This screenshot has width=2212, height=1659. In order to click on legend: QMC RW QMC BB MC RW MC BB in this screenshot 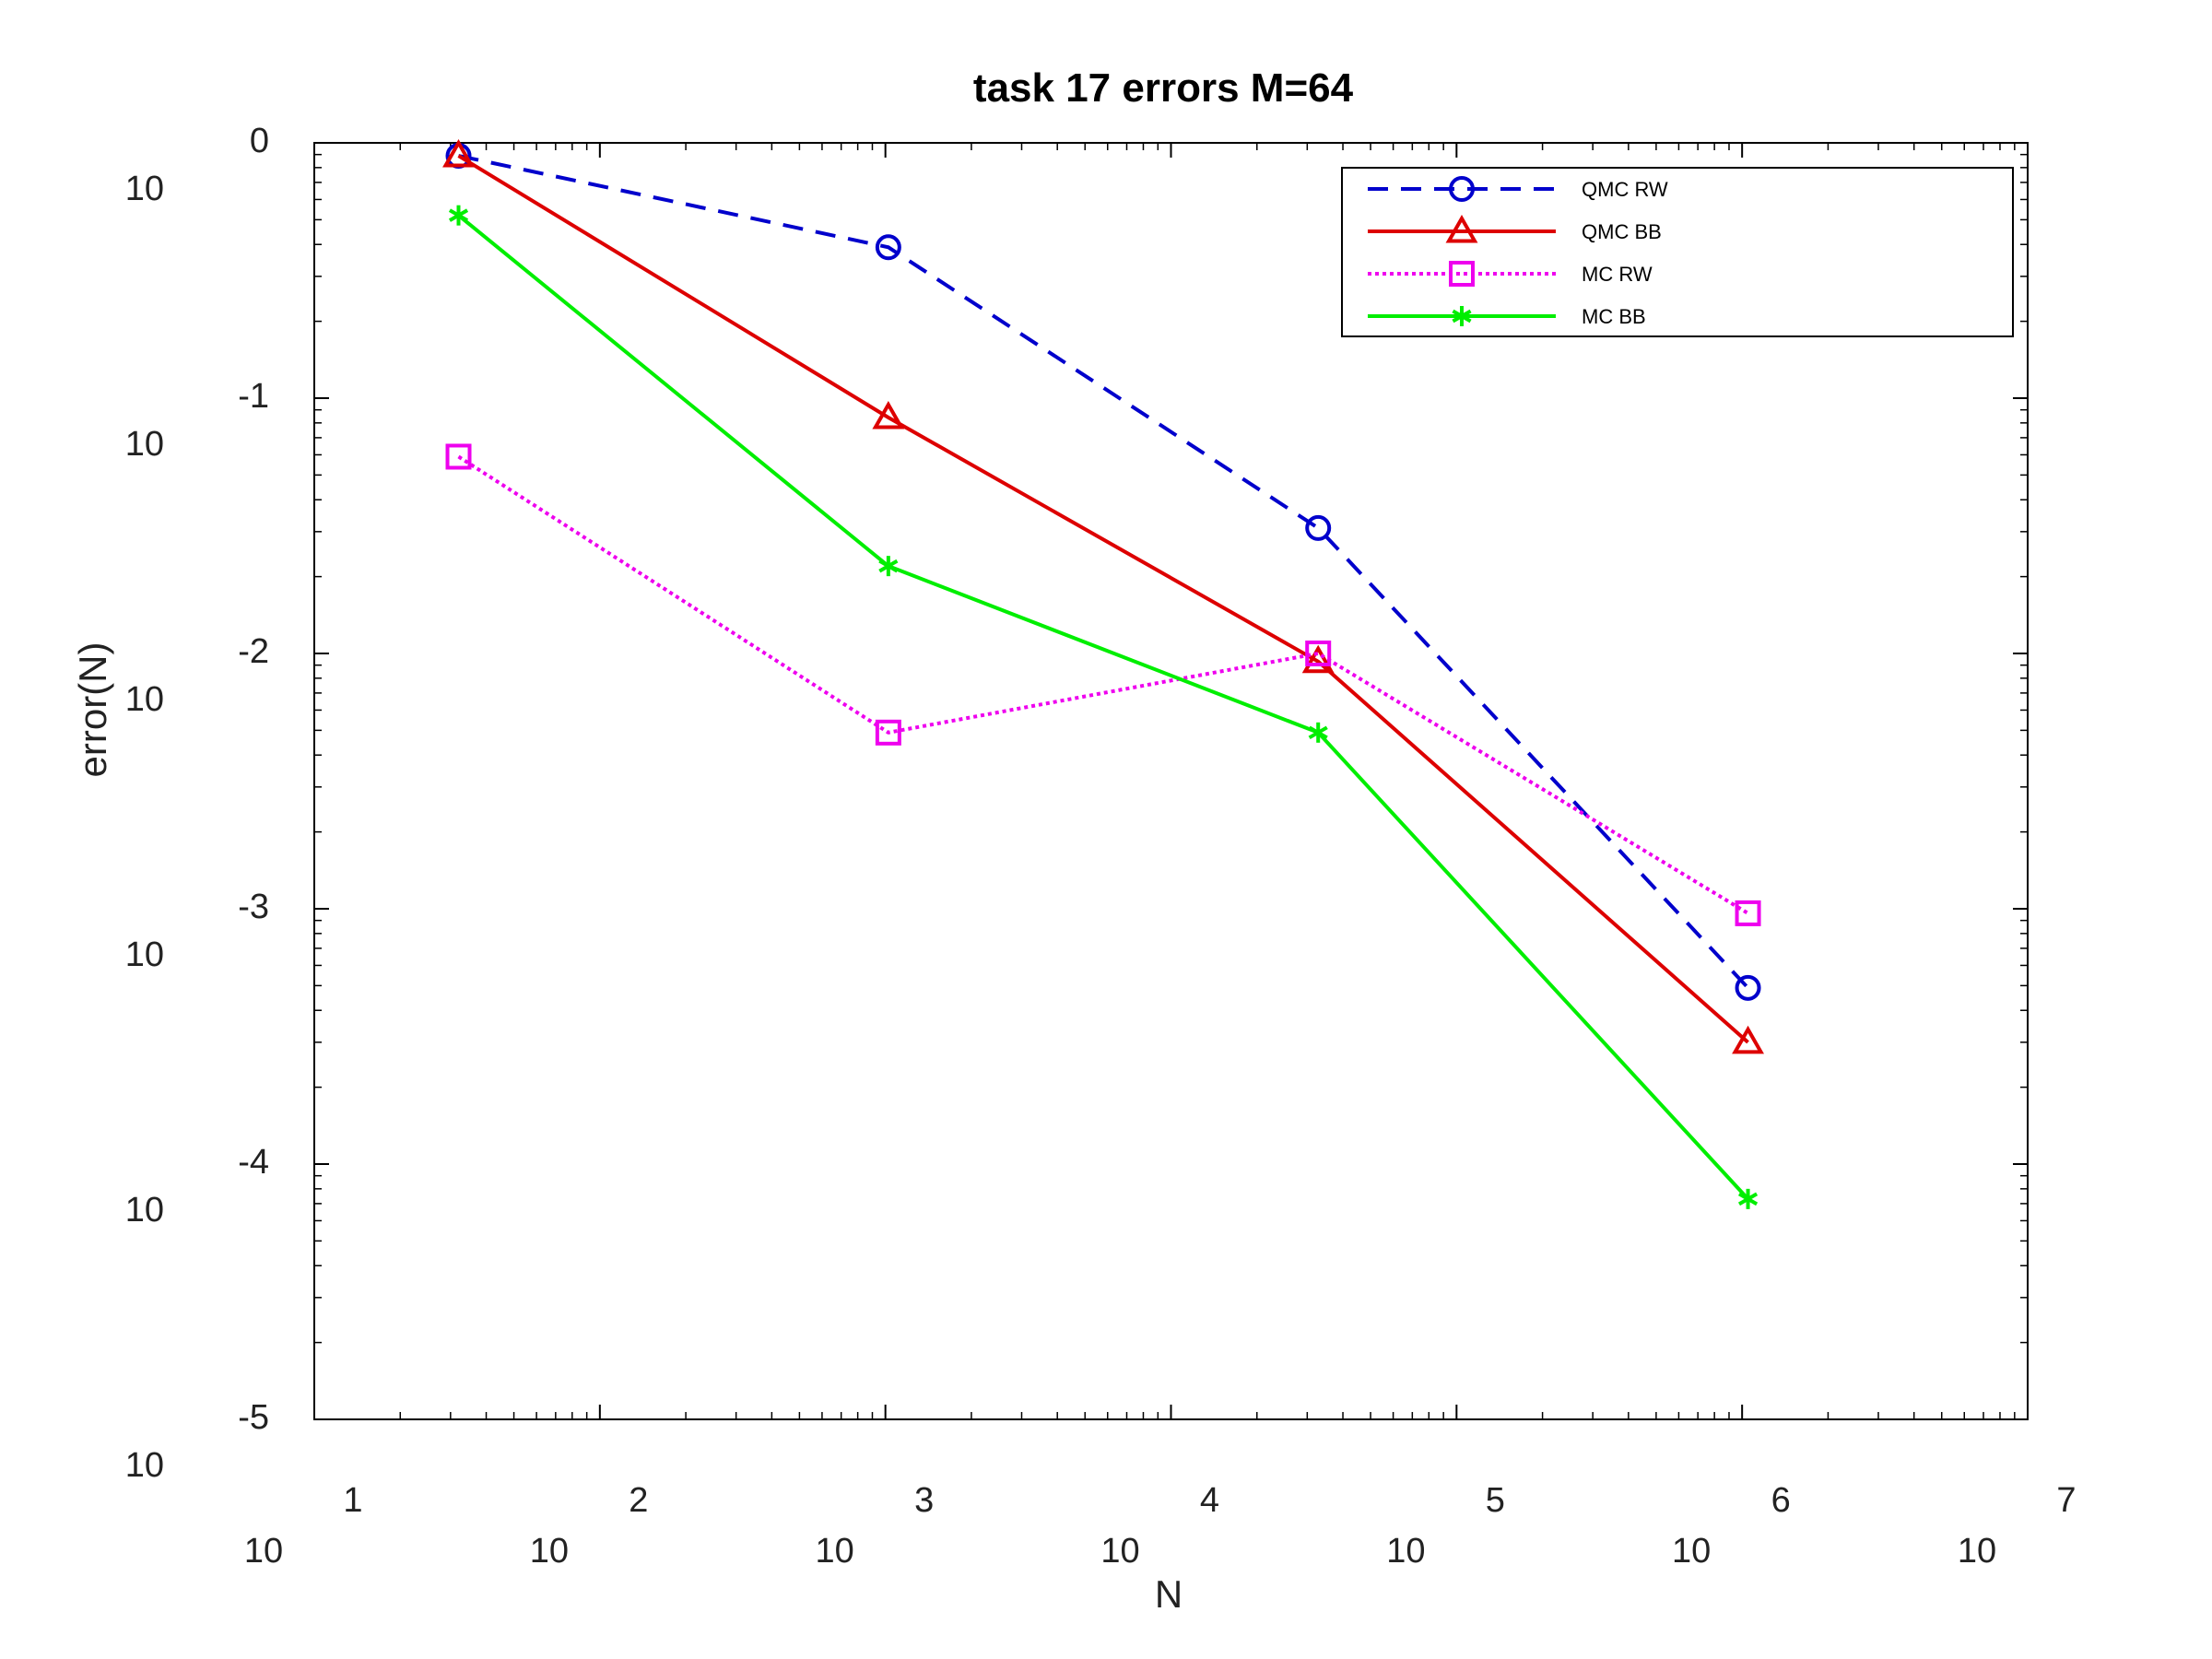, I will do `click(1677, 252)`.